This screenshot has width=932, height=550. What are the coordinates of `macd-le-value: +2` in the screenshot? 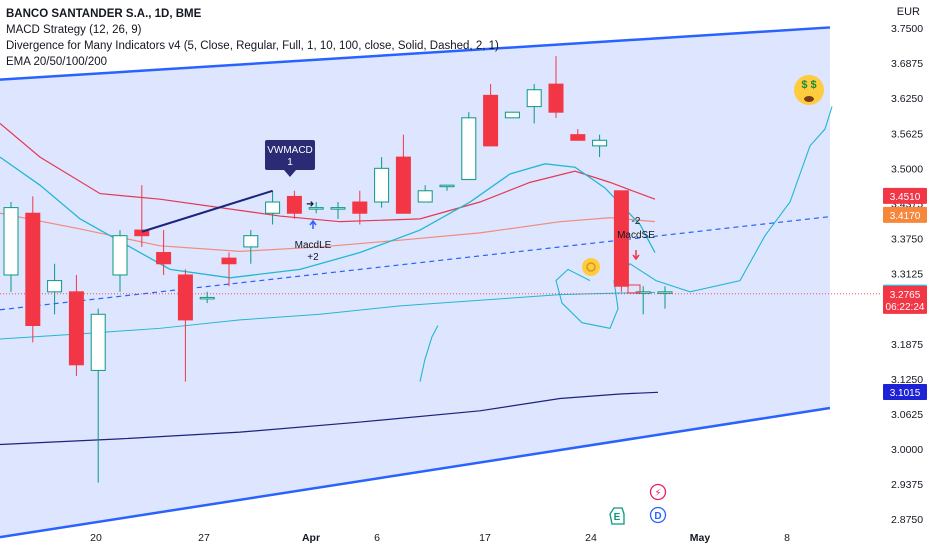 It's located at (313, 257).